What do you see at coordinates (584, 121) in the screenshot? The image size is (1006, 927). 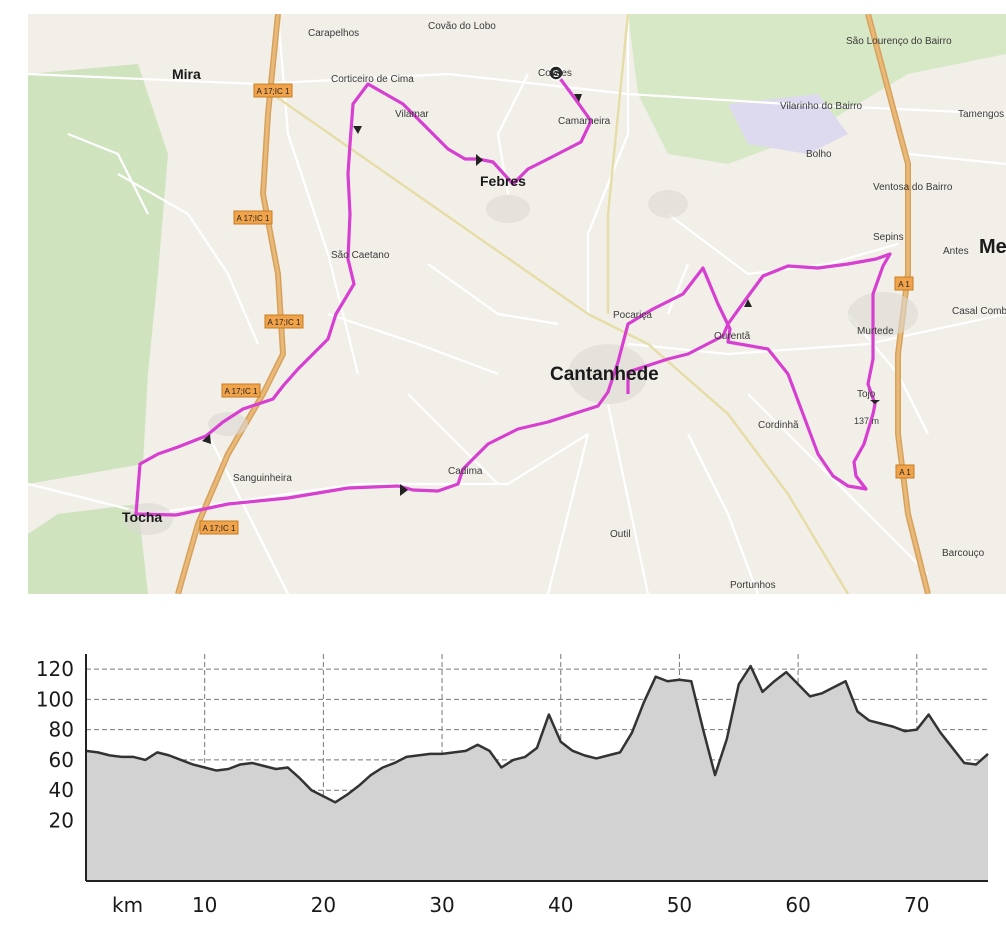 I see `place-label: Camarneira` at bounding box center [584, 121].